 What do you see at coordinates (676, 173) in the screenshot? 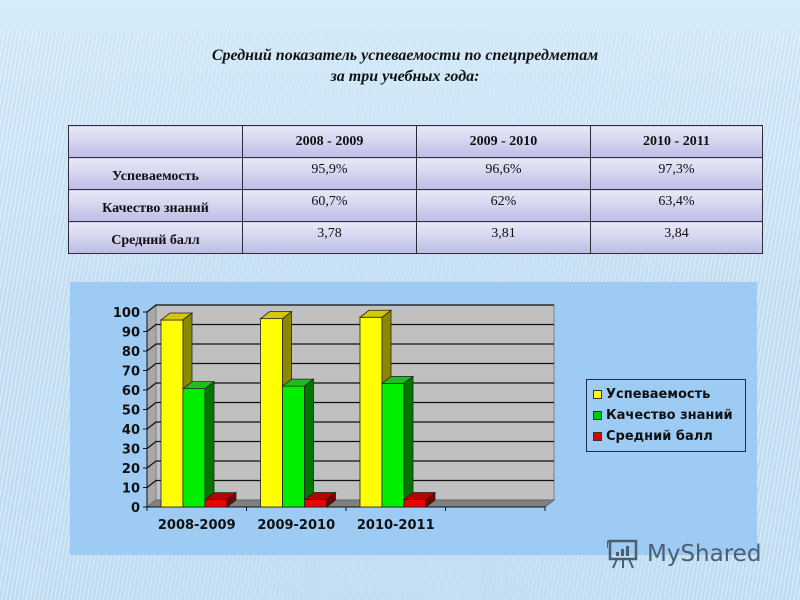
I see `table-cell: 97,3%` at bounding box center [676, 173].